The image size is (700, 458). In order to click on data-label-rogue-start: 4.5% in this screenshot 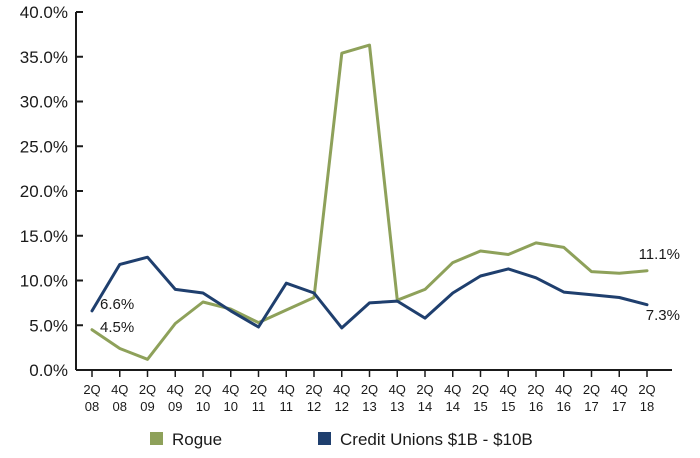, I will do `click(117, 327)`.